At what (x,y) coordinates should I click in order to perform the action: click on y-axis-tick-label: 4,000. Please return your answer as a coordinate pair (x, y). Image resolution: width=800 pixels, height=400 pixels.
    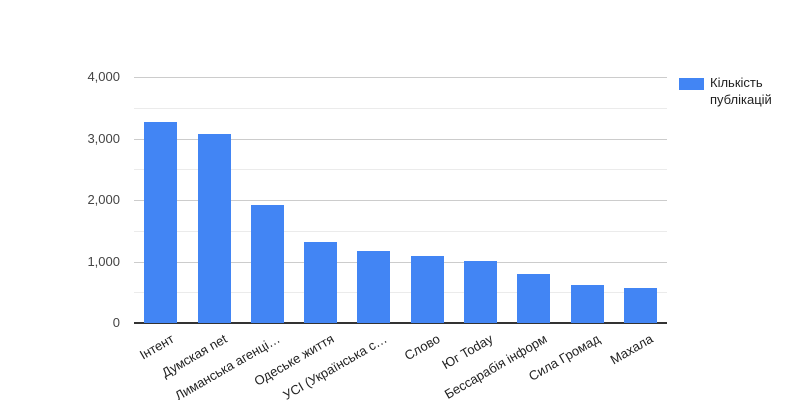
    Looking at the image, I should click on (103, 76).